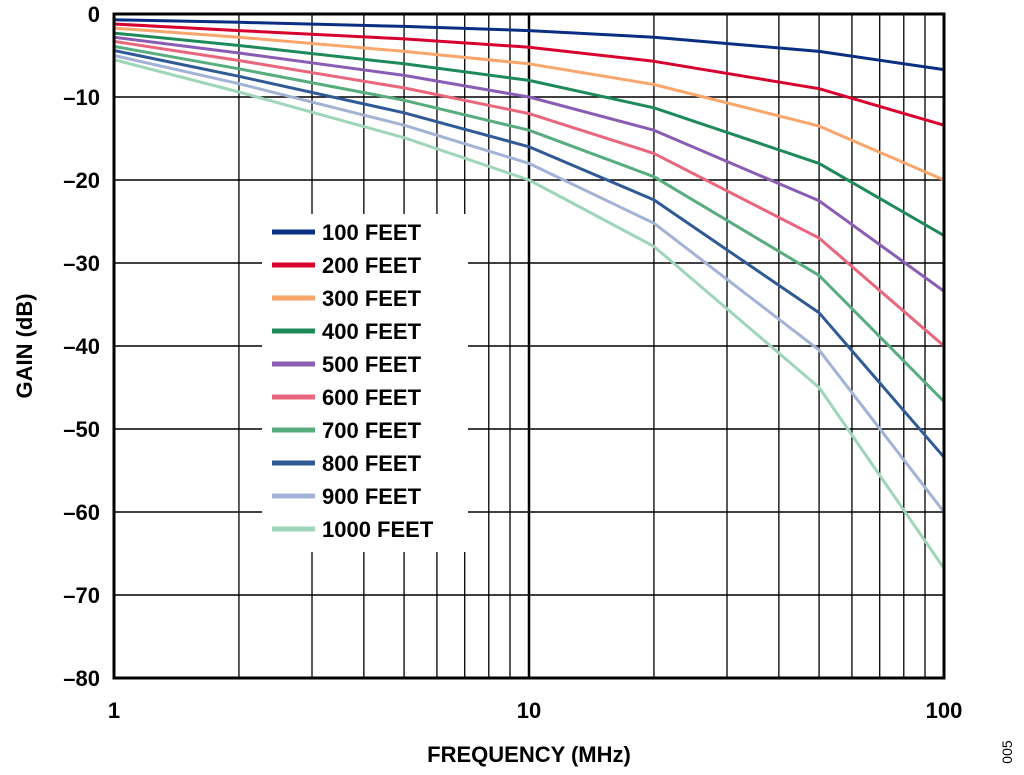 This screenshot has width=1024, height=775. I want to click on y-tick-label: –10, so click(81, 97).